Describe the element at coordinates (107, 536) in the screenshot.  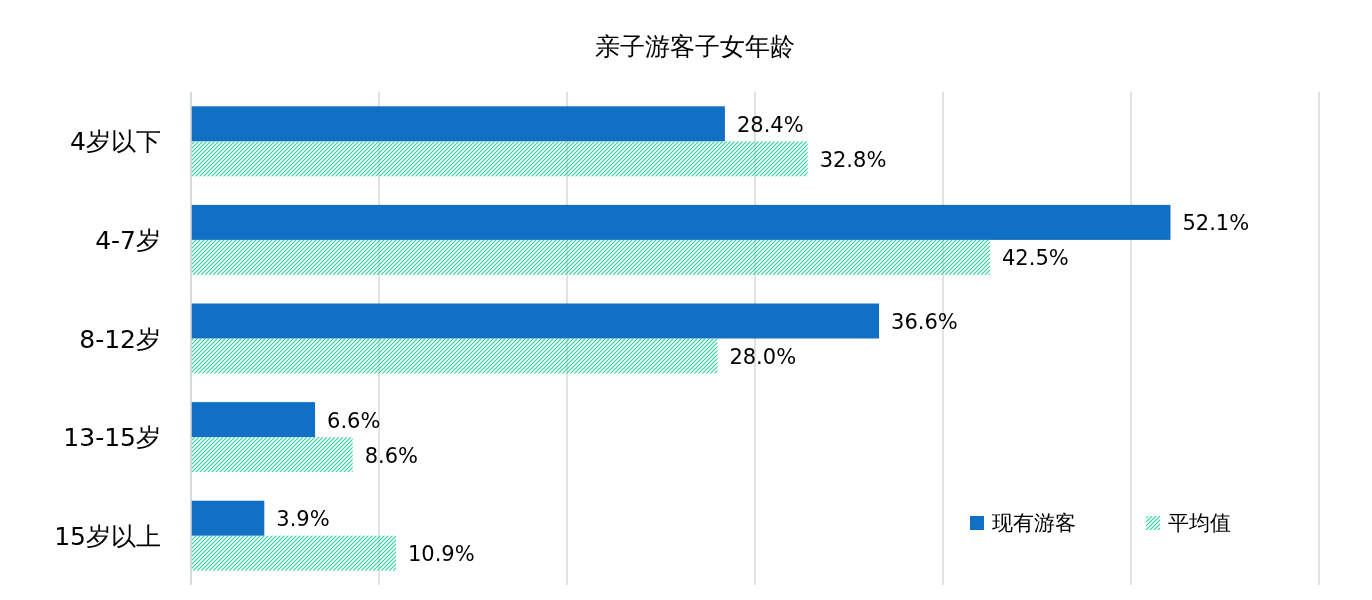
I see `y-tick-label: 15岁以上` at that location.